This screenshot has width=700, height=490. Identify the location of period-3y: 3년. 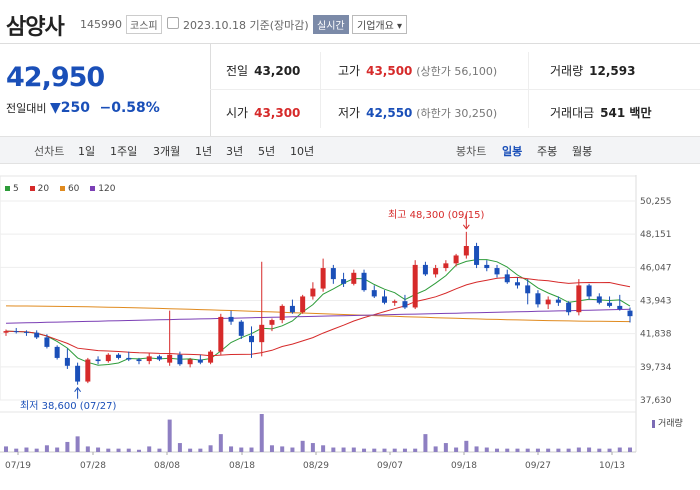
(235, 151).